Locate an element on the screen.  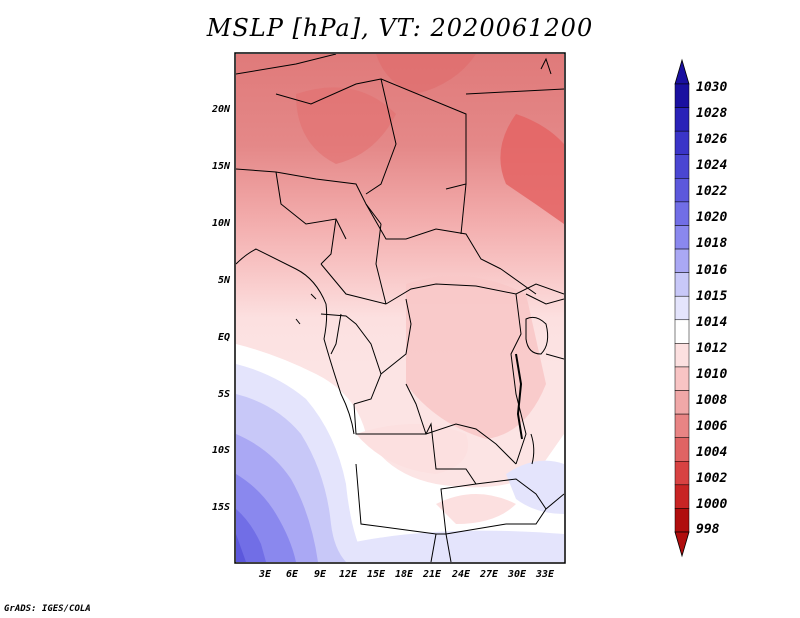
y-tick-label: 15S is located at coordinates (220, 507).